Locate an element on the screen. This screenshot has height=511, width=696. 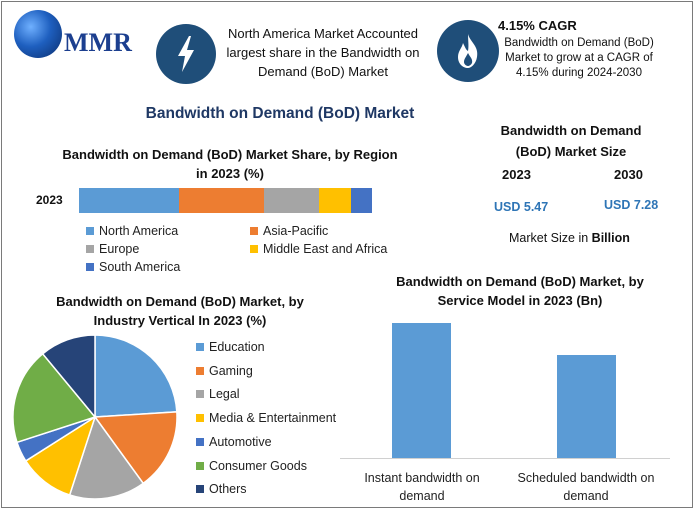
legend-label: Education is located at coordinates (237, 347).